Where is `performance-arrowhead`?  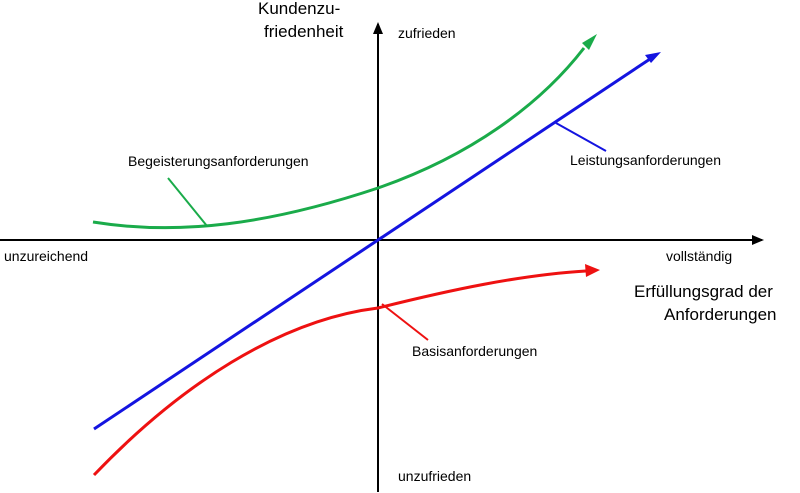
performance-arrowhead is located at coordinates (653, 57).